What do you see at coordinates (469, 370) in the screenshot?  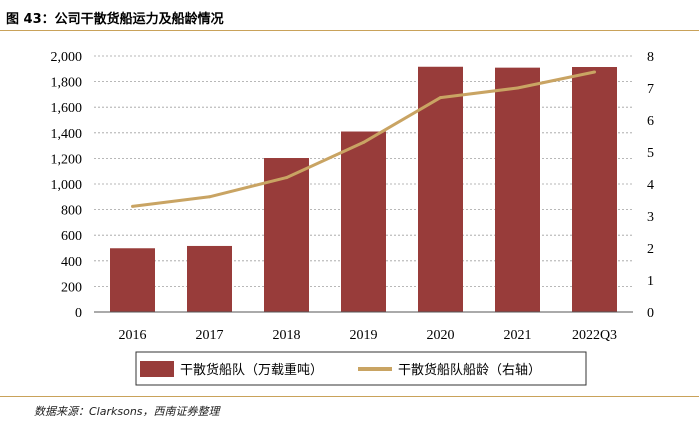 I see `legend-label-line: 干散货船队船龄（右轴）` at bounding box center [469, 370].